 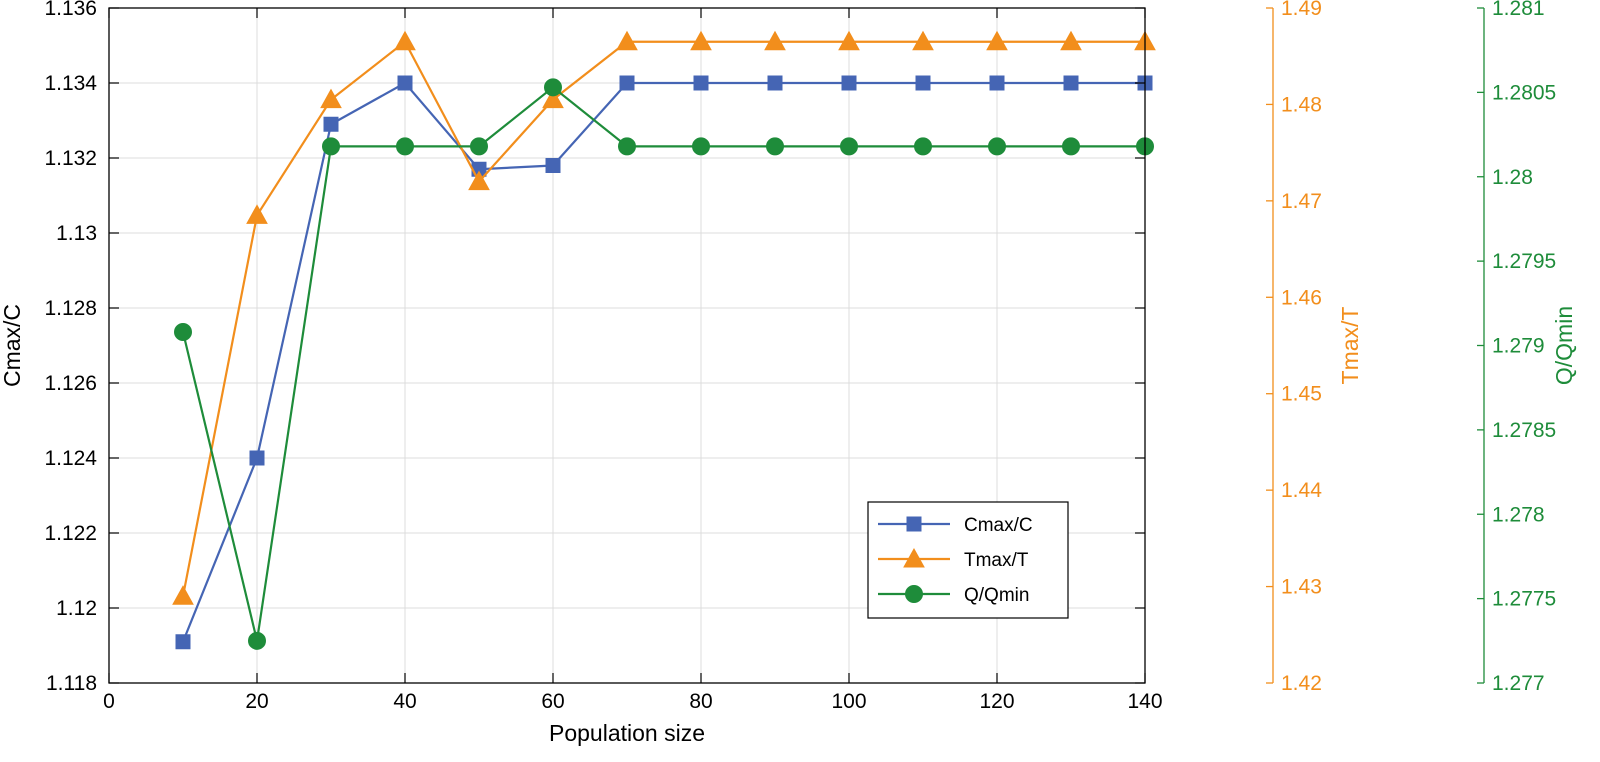 What do you see at coordinates (1518, 683) in the screenshot?
I see `right2-tick-label: 1.277` at bounding box center [1518, 683].